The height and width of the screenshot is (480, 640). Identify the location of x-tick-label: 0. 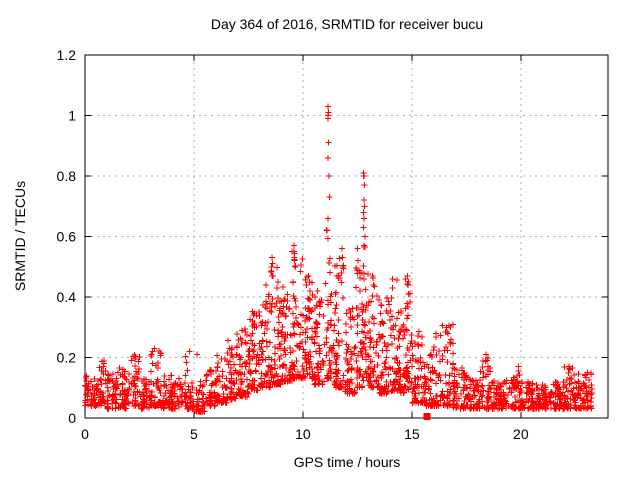
(85, 434).